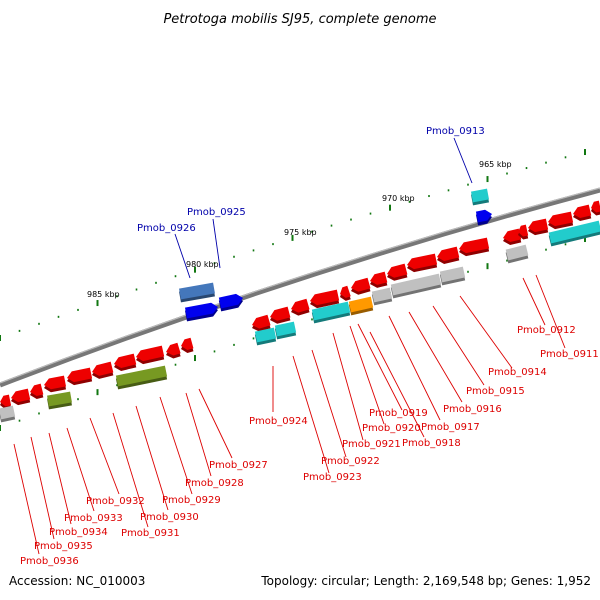 This screenshot has width=600, height=600. What do you see at coordinates (398, 413) in the screenshot?
I see `gene-label-pmob-0919: Pmob_0919` at bounding box center [398, 413].